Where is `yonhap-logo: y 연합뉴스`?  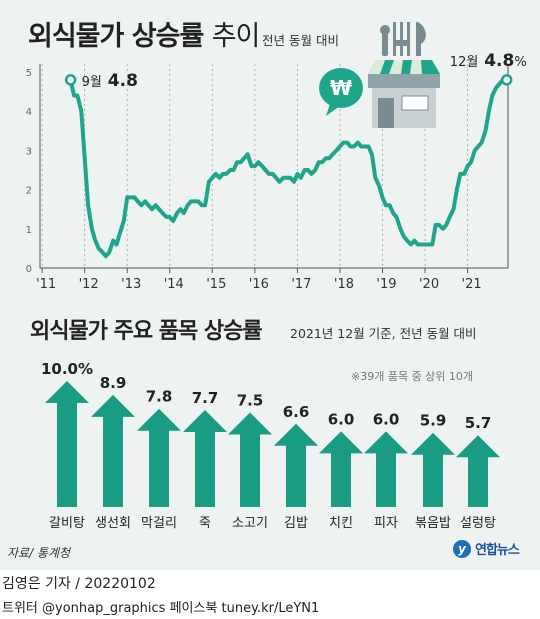
yonhap-logo: y 연합뉴스 is located at coordinates (486, 548).